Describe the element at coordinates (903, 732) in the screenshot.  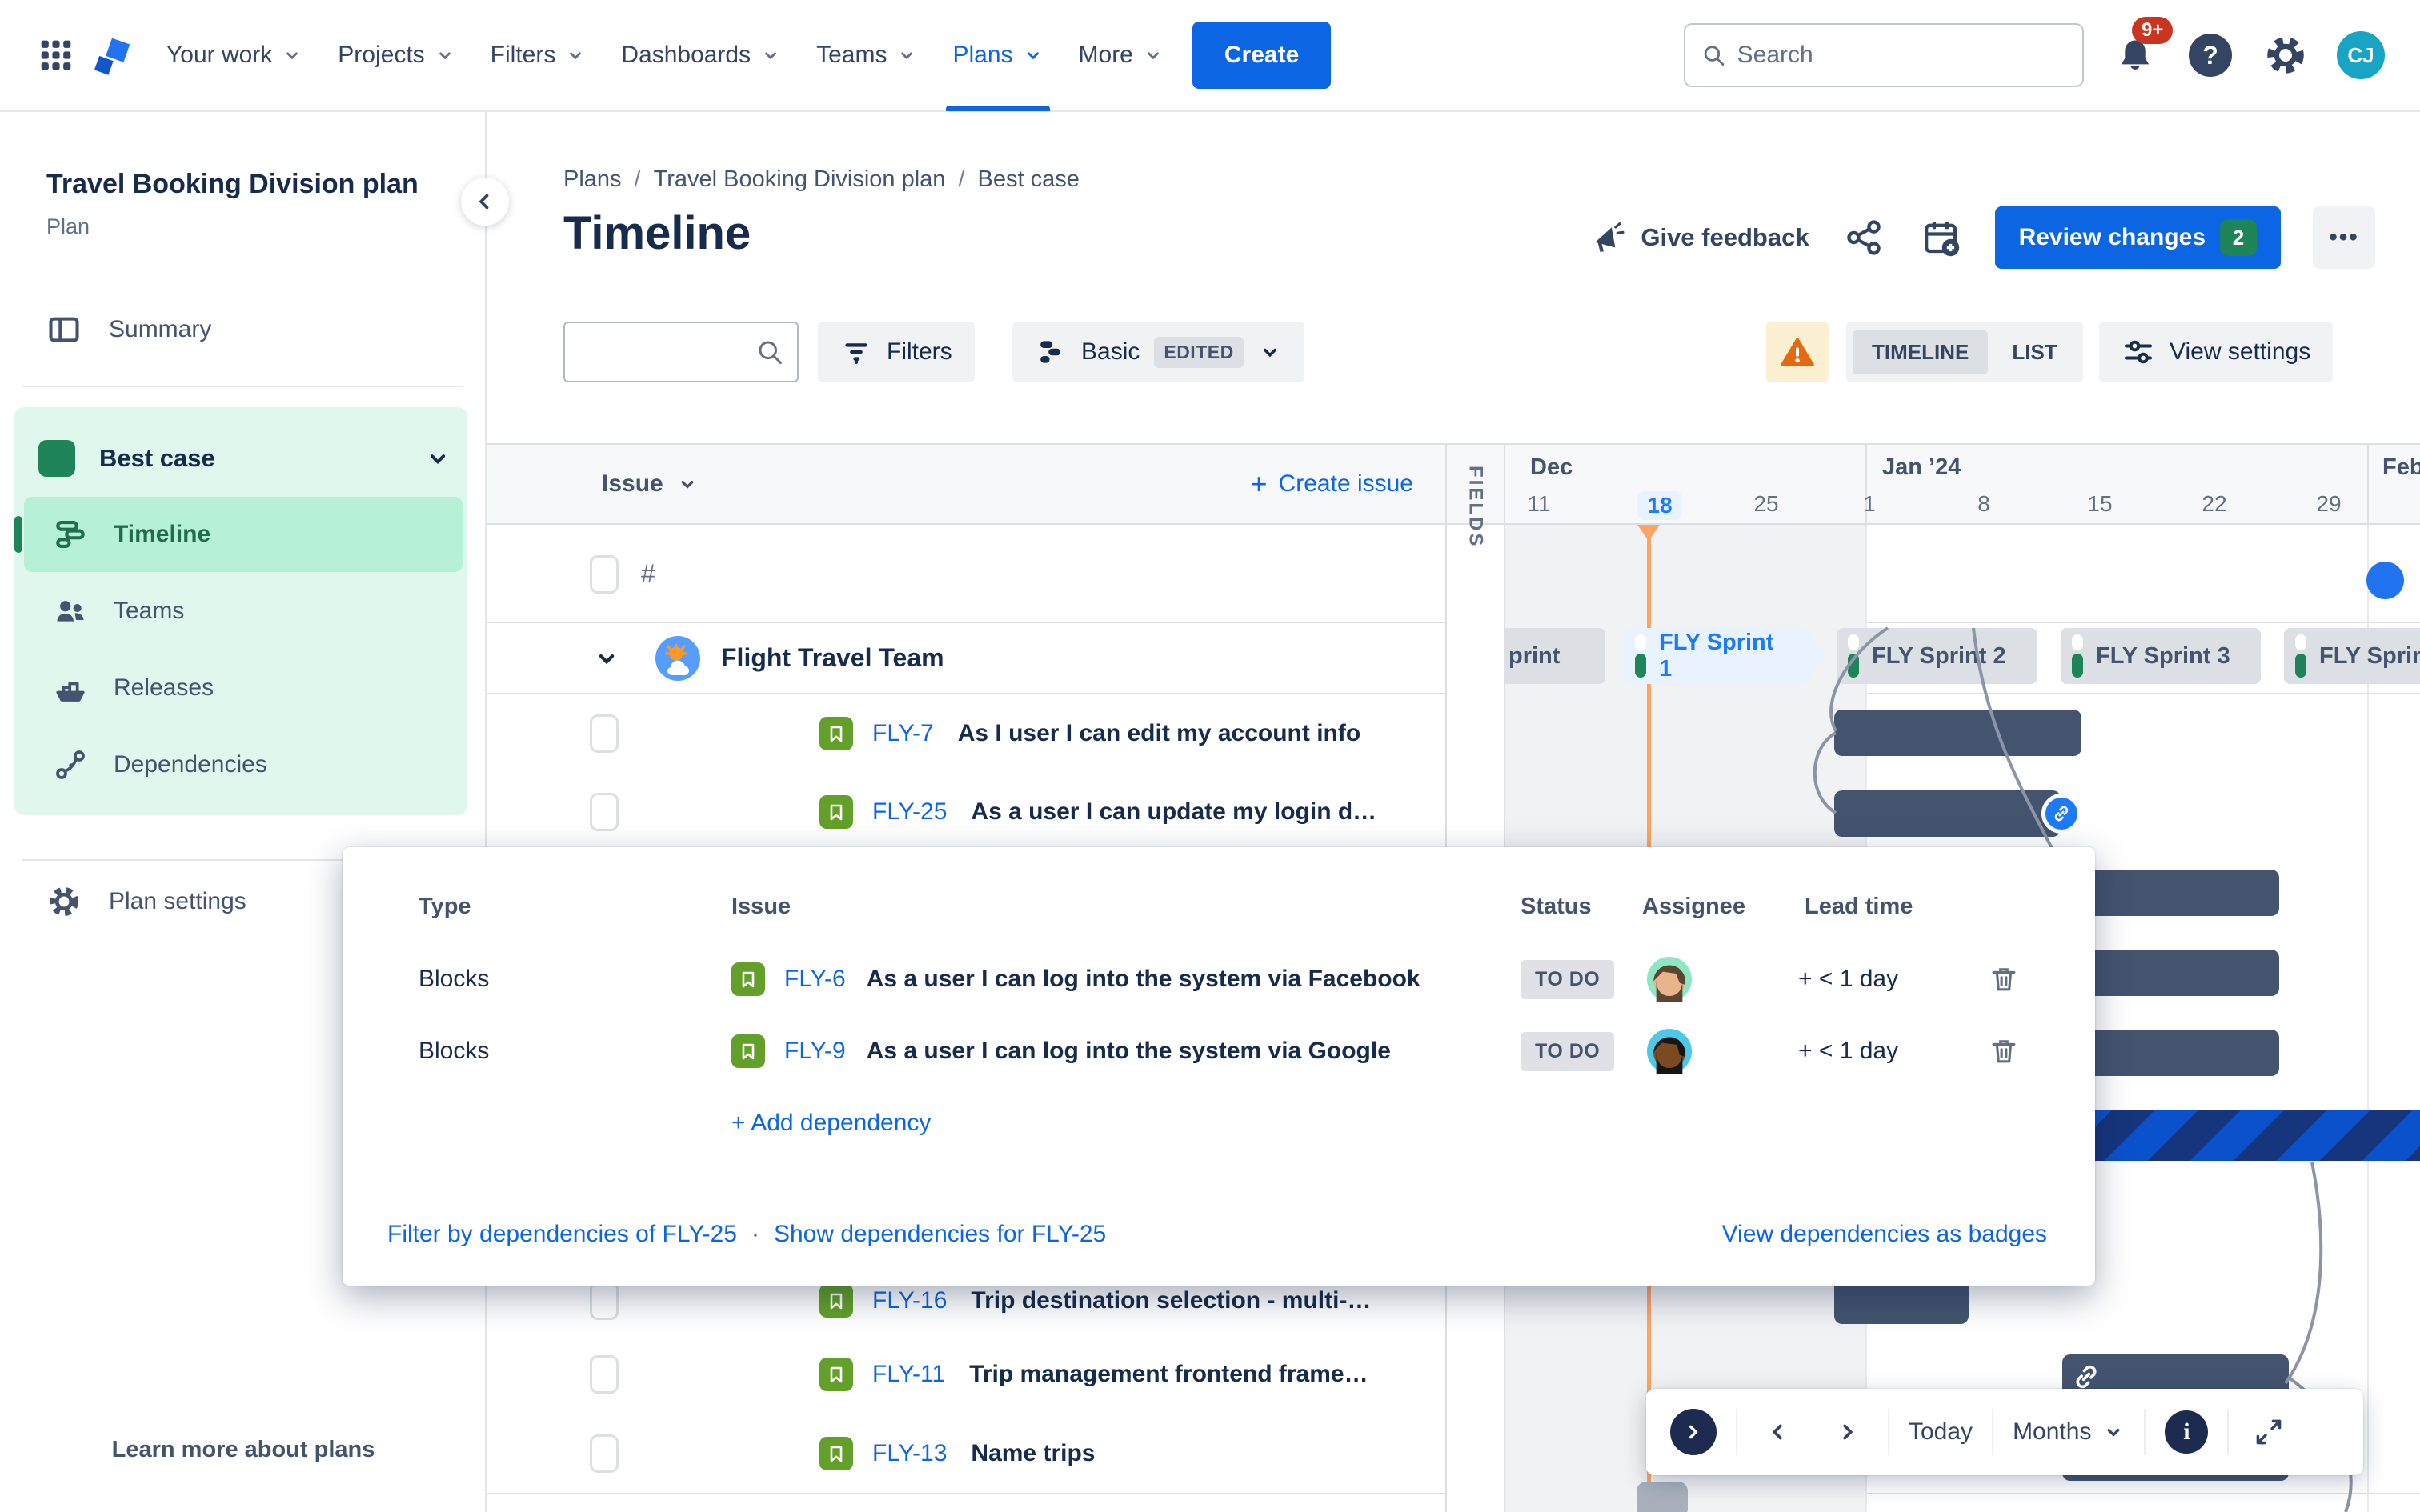
I see `issue-key: FLY-7` at that location.